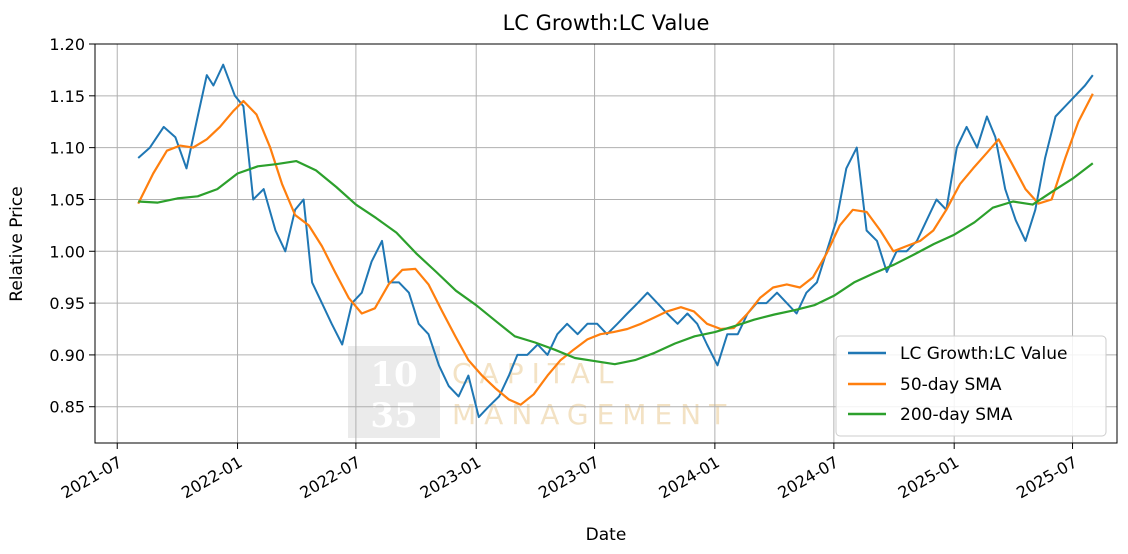 Image resolution: width=1128 pixels, height=554 pixels. I want to click on x-tick-label: 2025-07, so click(1046, 477).